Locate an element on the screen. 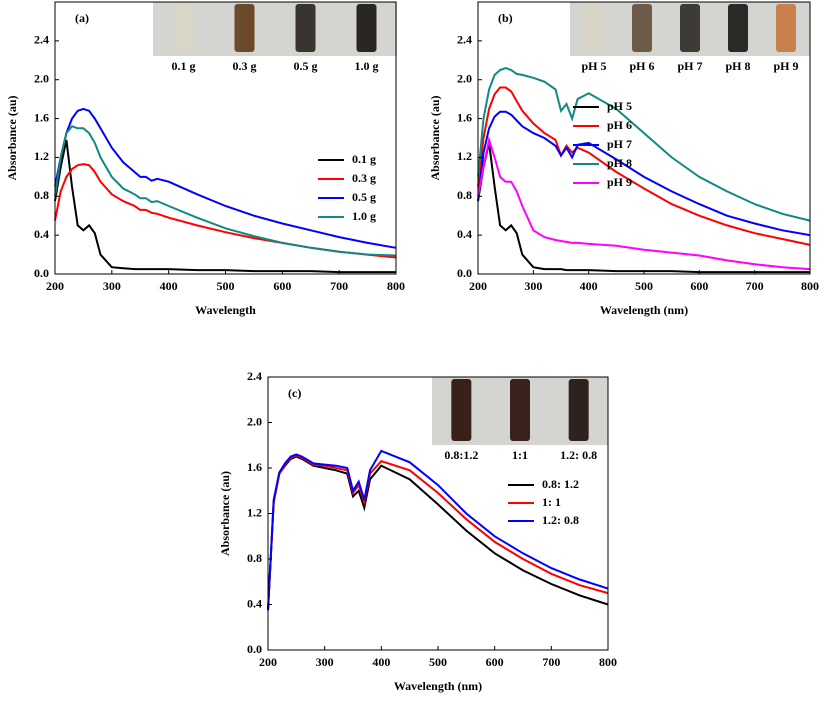 The image size is (827, 709). inset-label: 1:1 is located at coordinates (520, 455).